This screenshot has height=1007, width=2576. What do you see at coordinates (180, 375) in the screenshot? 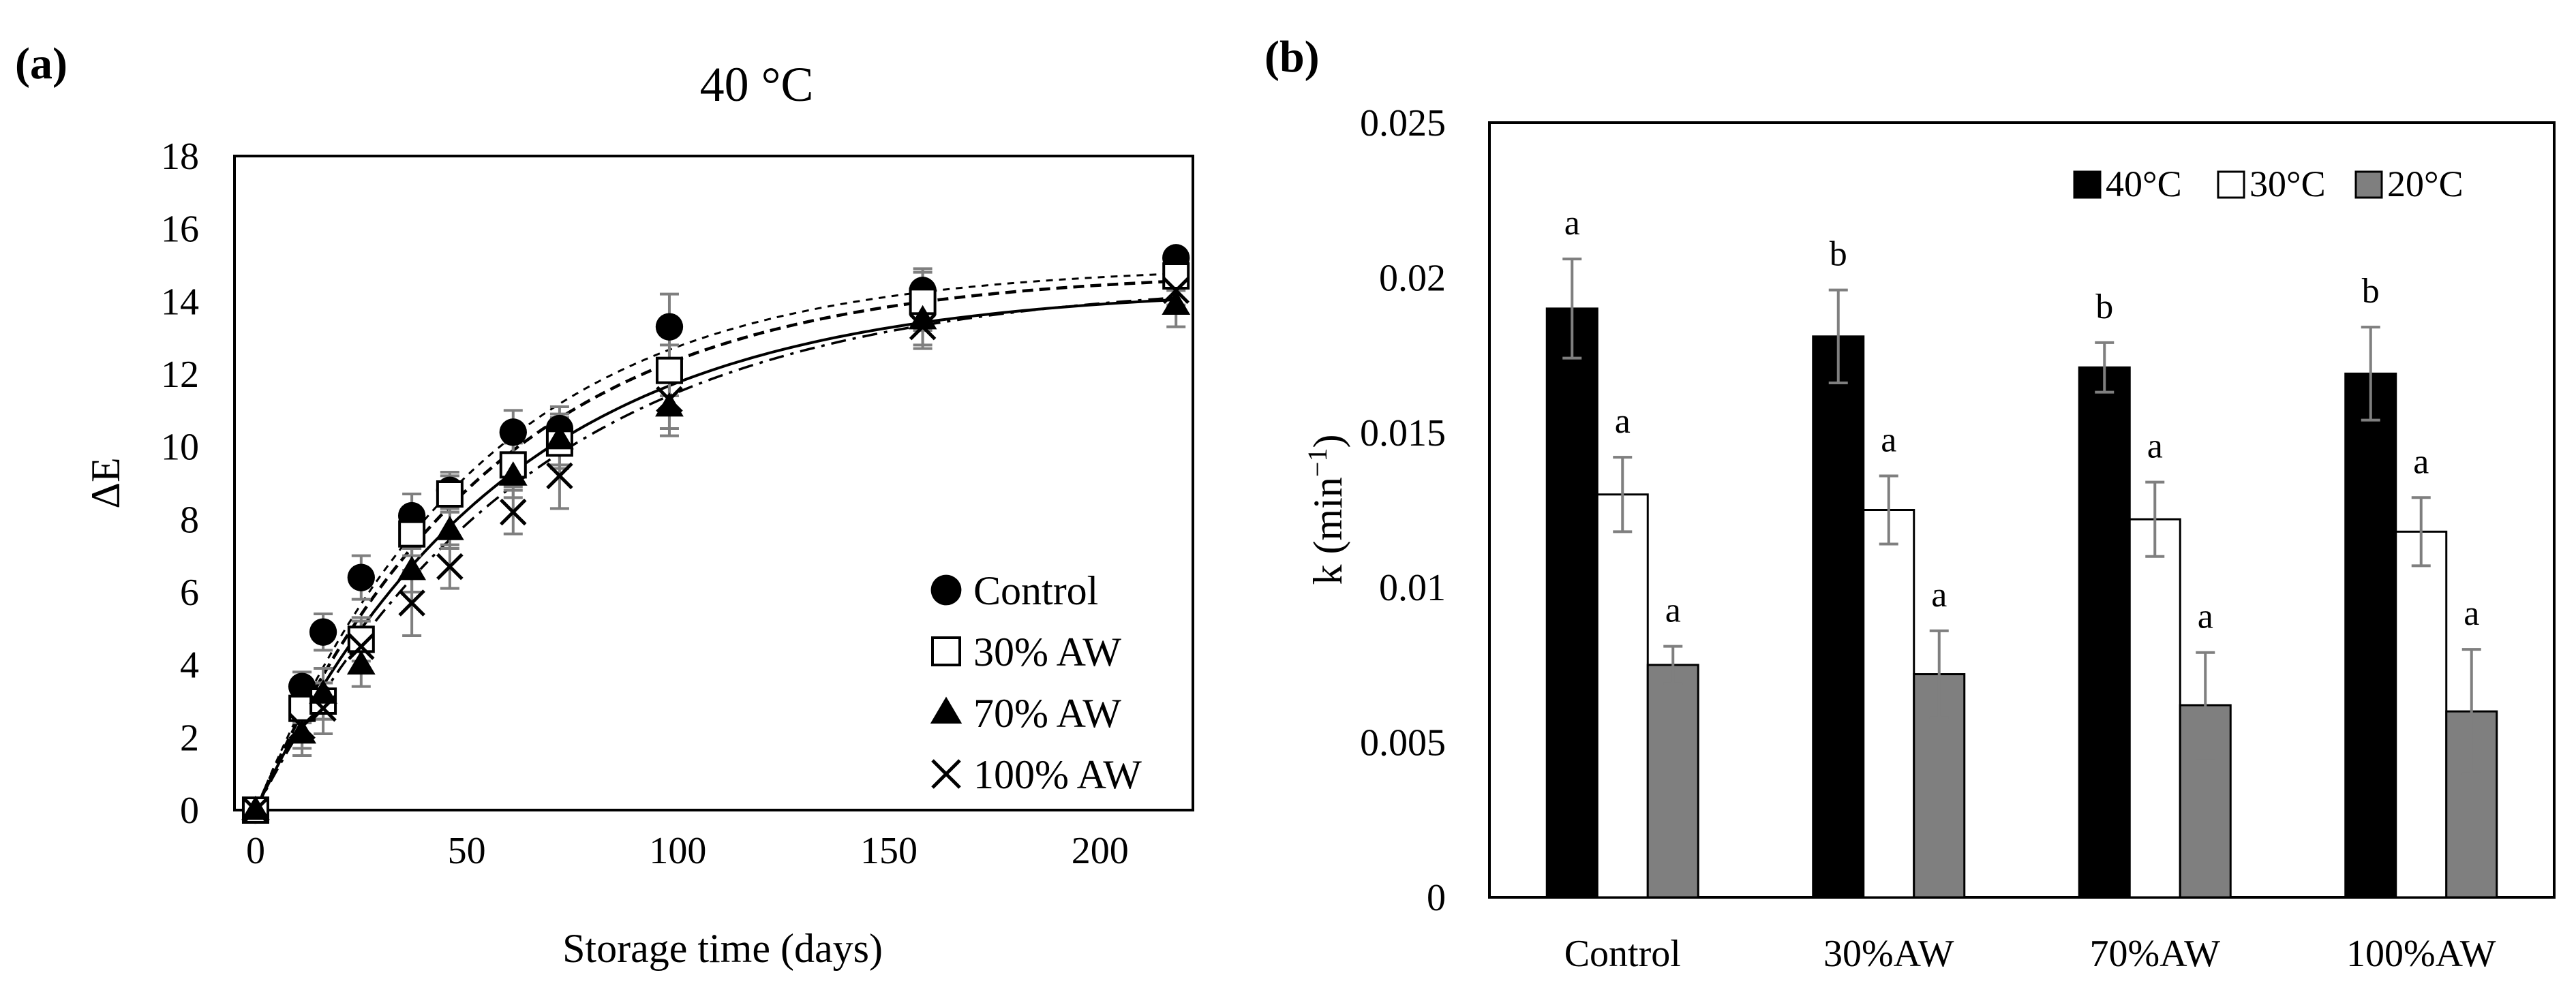
I see `chart-a-y-tick-label: 12` at bounding box center [180, 375].